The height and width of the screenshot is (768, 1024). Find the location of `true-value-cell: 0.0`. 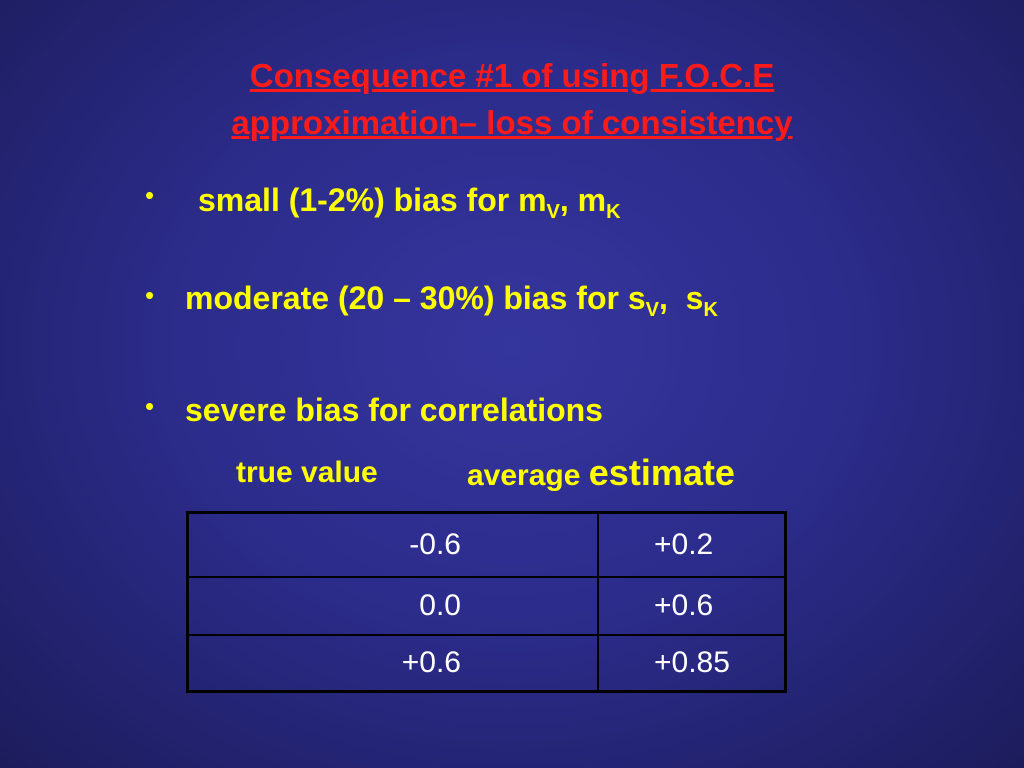

true-value-cell: 0.0 is located at coordinates (392, 606).